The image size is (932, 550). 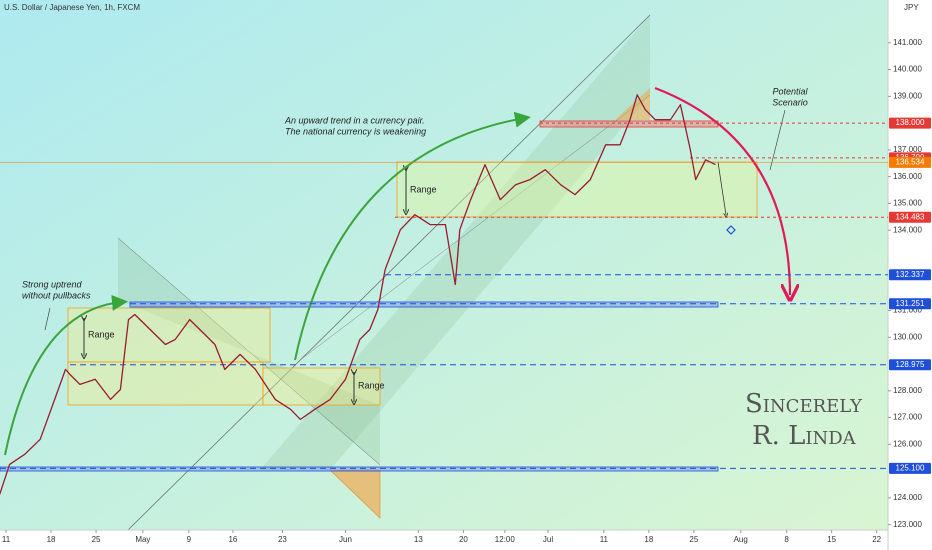 I want to click on price-label: 138.000, so click(x=910, y=122).